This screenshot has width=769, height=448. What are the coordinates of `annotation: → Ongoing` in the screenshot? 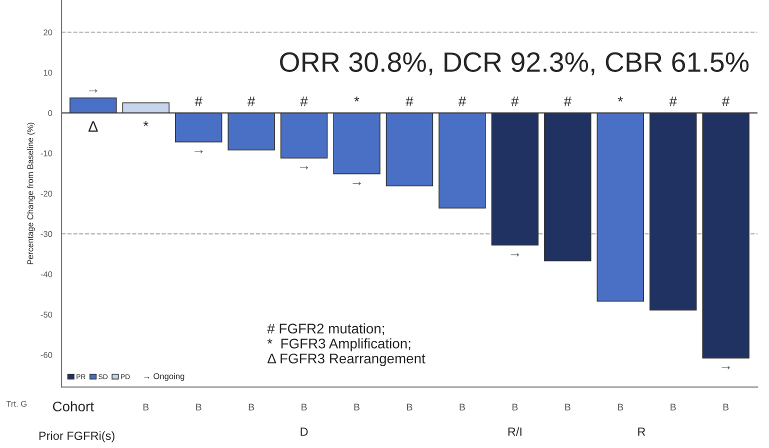 It's located at (164, 377).